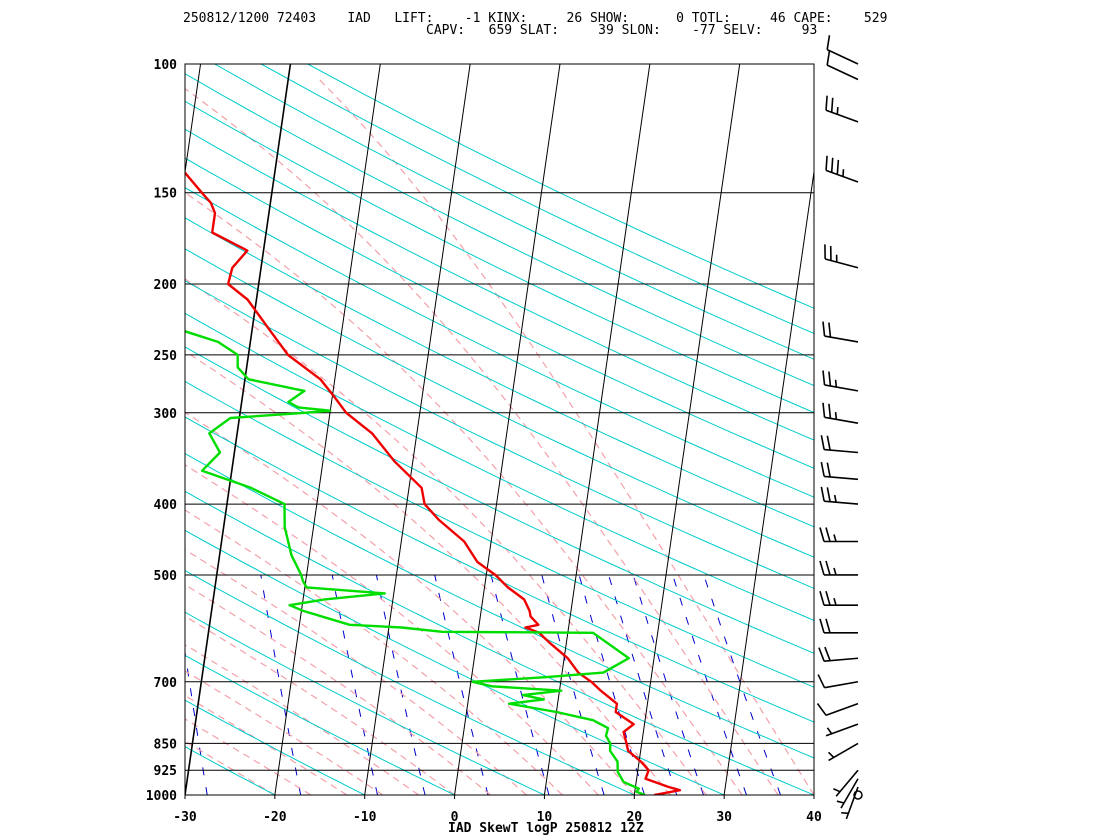  What do you see at coordinates (166, 505) in the screenshot?
I see `pressure-tick-label: 400` at bounding box center [166, 505].